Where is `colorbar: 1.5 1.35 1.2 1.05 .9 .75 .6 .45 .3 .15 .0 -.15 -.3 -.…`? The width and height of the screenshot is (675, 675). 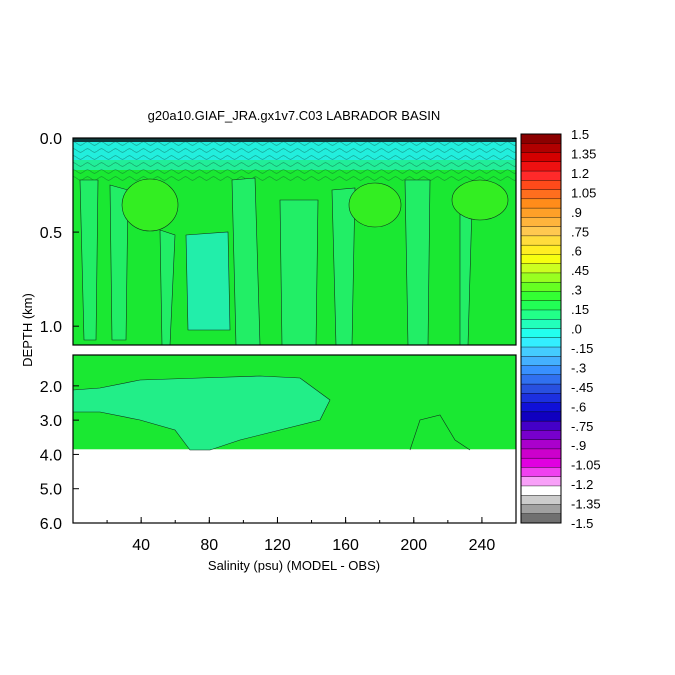
colorbar: 1.5 1.35 1.2 1.05 .9 .75 .6 .45 .3 .15 .0 -.15 -.3 -.… is located at coordinates (560, 329).